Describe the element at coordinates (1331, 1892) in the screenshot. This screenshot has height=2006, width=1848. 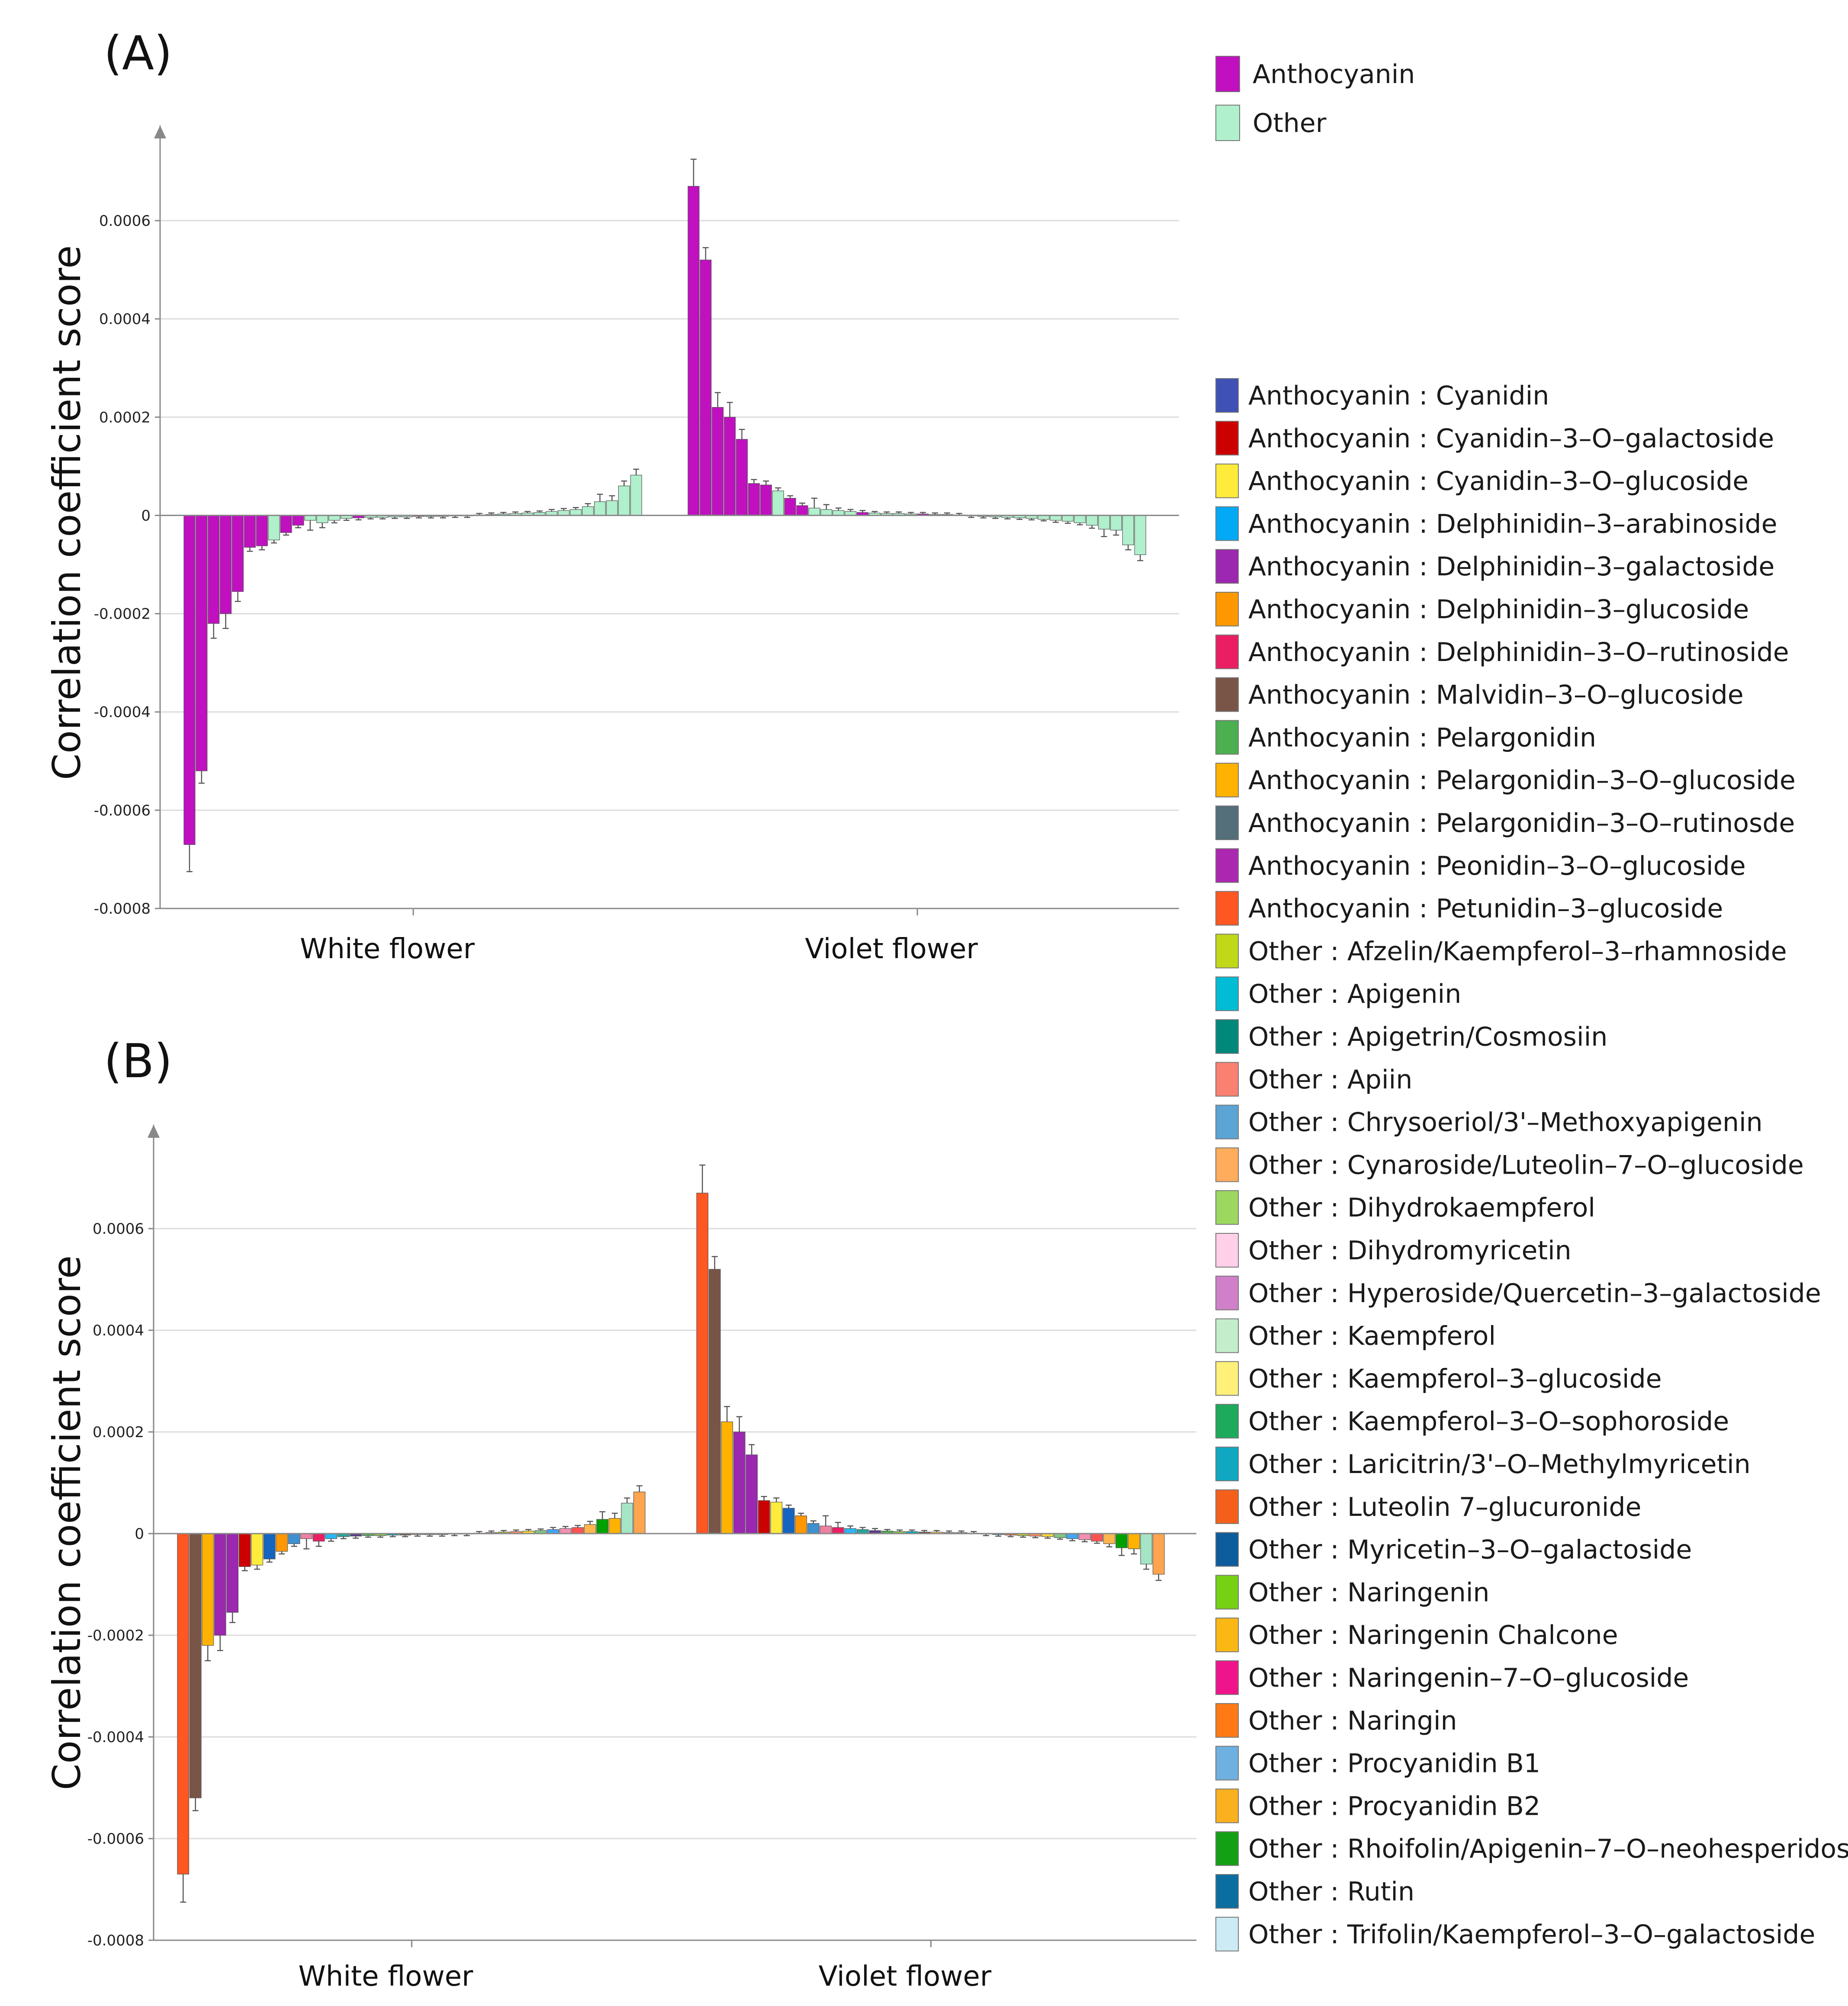
I see `legend-label: Other : Rutin` at that location.